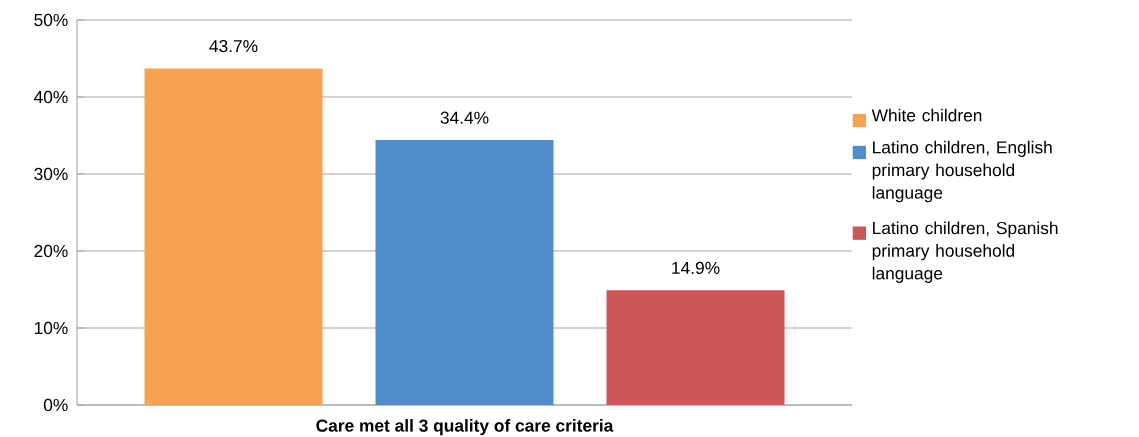  What do you see at coordinates (51, 328) in the screenshot?
I see `y-tick-label: 10%` at bounding box center [51, 328].